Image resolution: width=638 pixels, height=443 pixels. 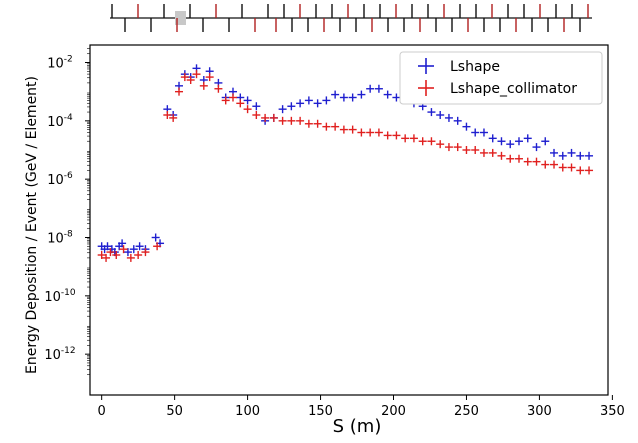 What do you see at coordinates (466, 411) in the screenshot?
I see `x-tick-label: 250` at bounding box center [466, 411].